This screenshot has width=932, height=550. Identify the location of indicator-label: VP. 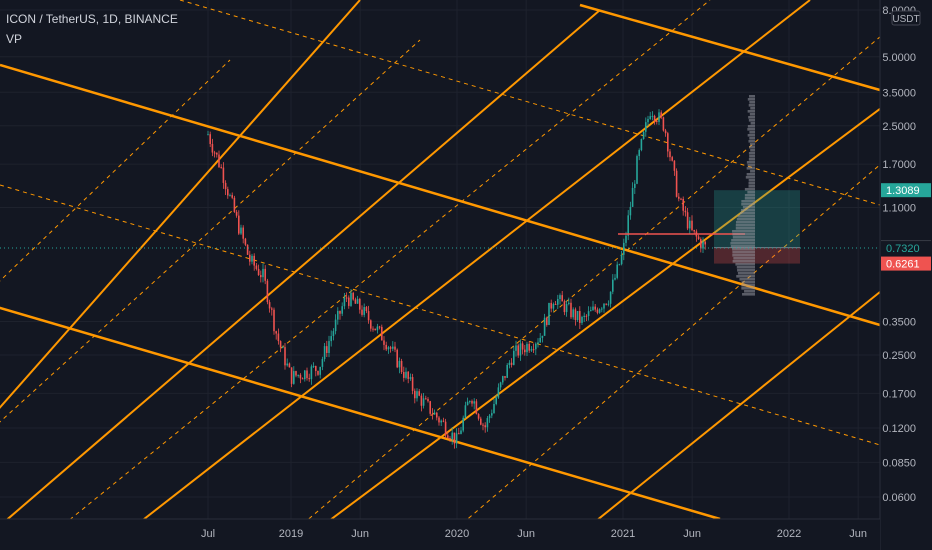
(14, 39).